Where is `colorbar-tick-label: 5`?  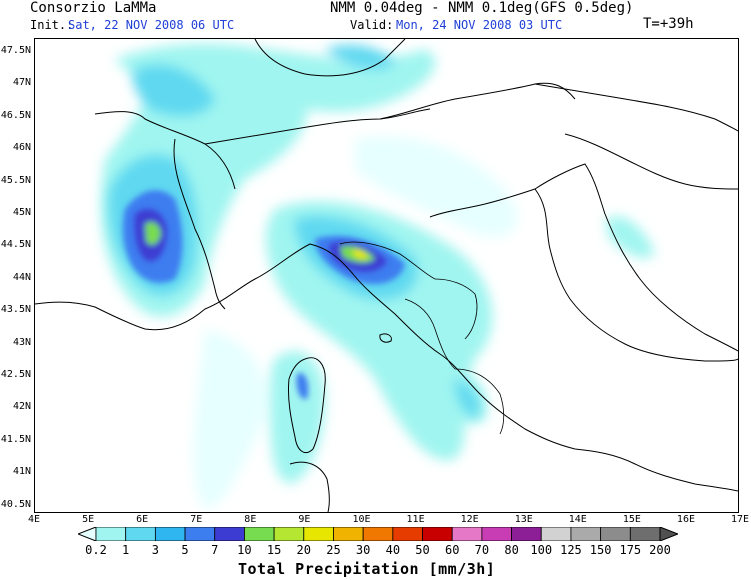 colorbar-tick-label: 5 is located at coordinates (185, 550).